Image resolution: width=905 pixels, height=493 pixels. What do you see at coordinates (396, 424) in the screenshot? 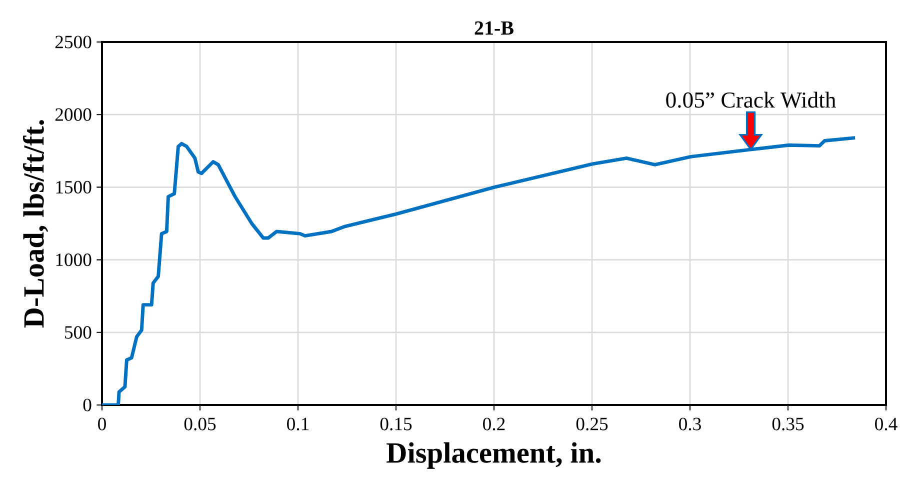
I see `x-tick-label: 0.15` at bounding box center [396, 424].